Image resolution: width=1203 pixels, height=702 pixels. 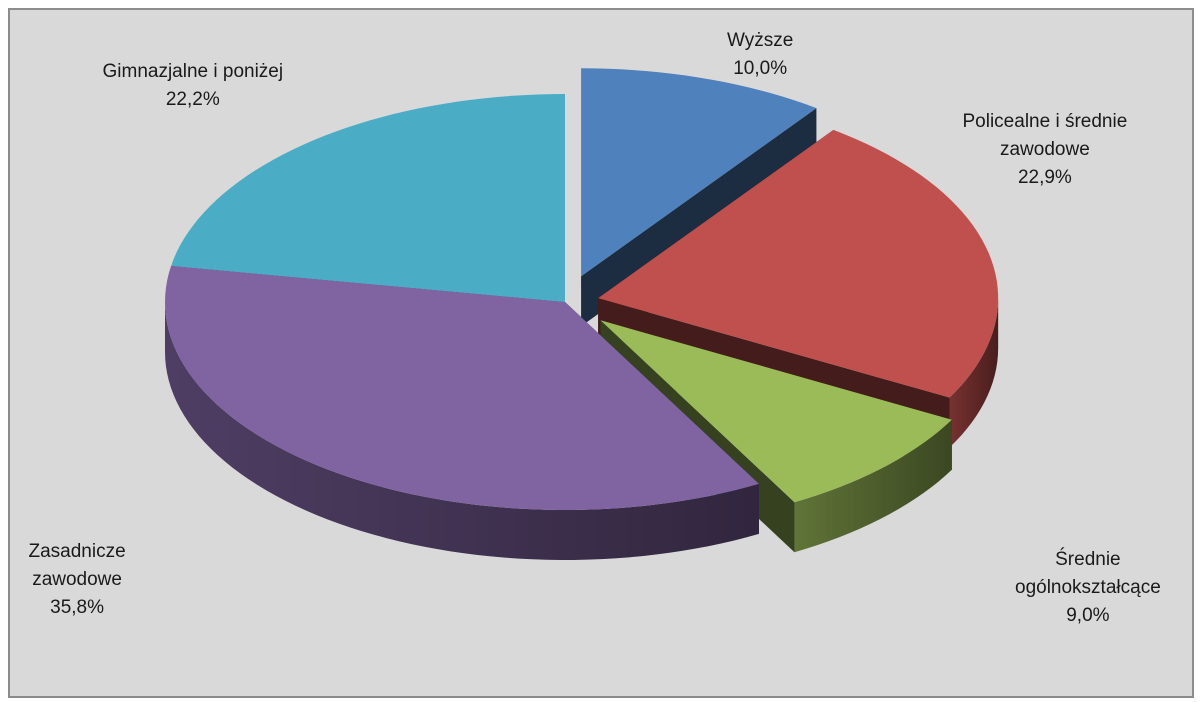 What do you see at coordinates (77, 551) in the screenshot?
I see `data-label-category: Zasadnicze` at bounding box center [77, 551].